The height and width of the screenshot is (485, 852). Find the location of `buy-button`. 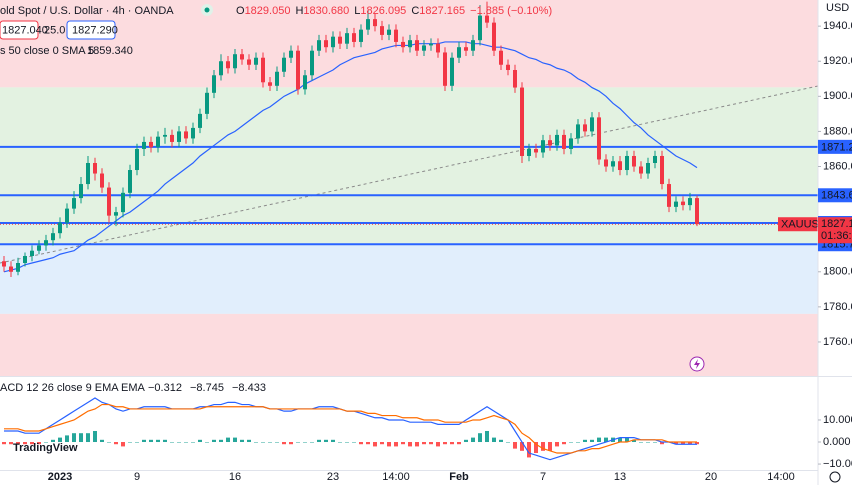

buy-button is located at coordinates (91, 30).